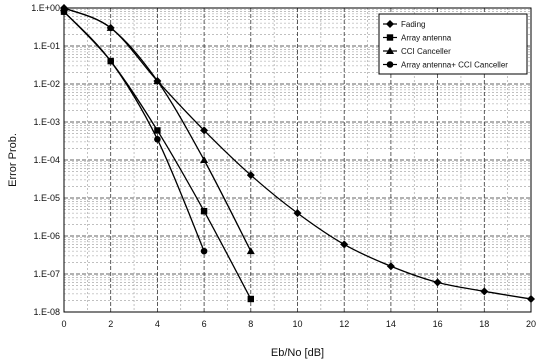  Describe the element at coordinates (13, 160) in the screenshot. I see `y-axis-label: Error Prob.` at that location.